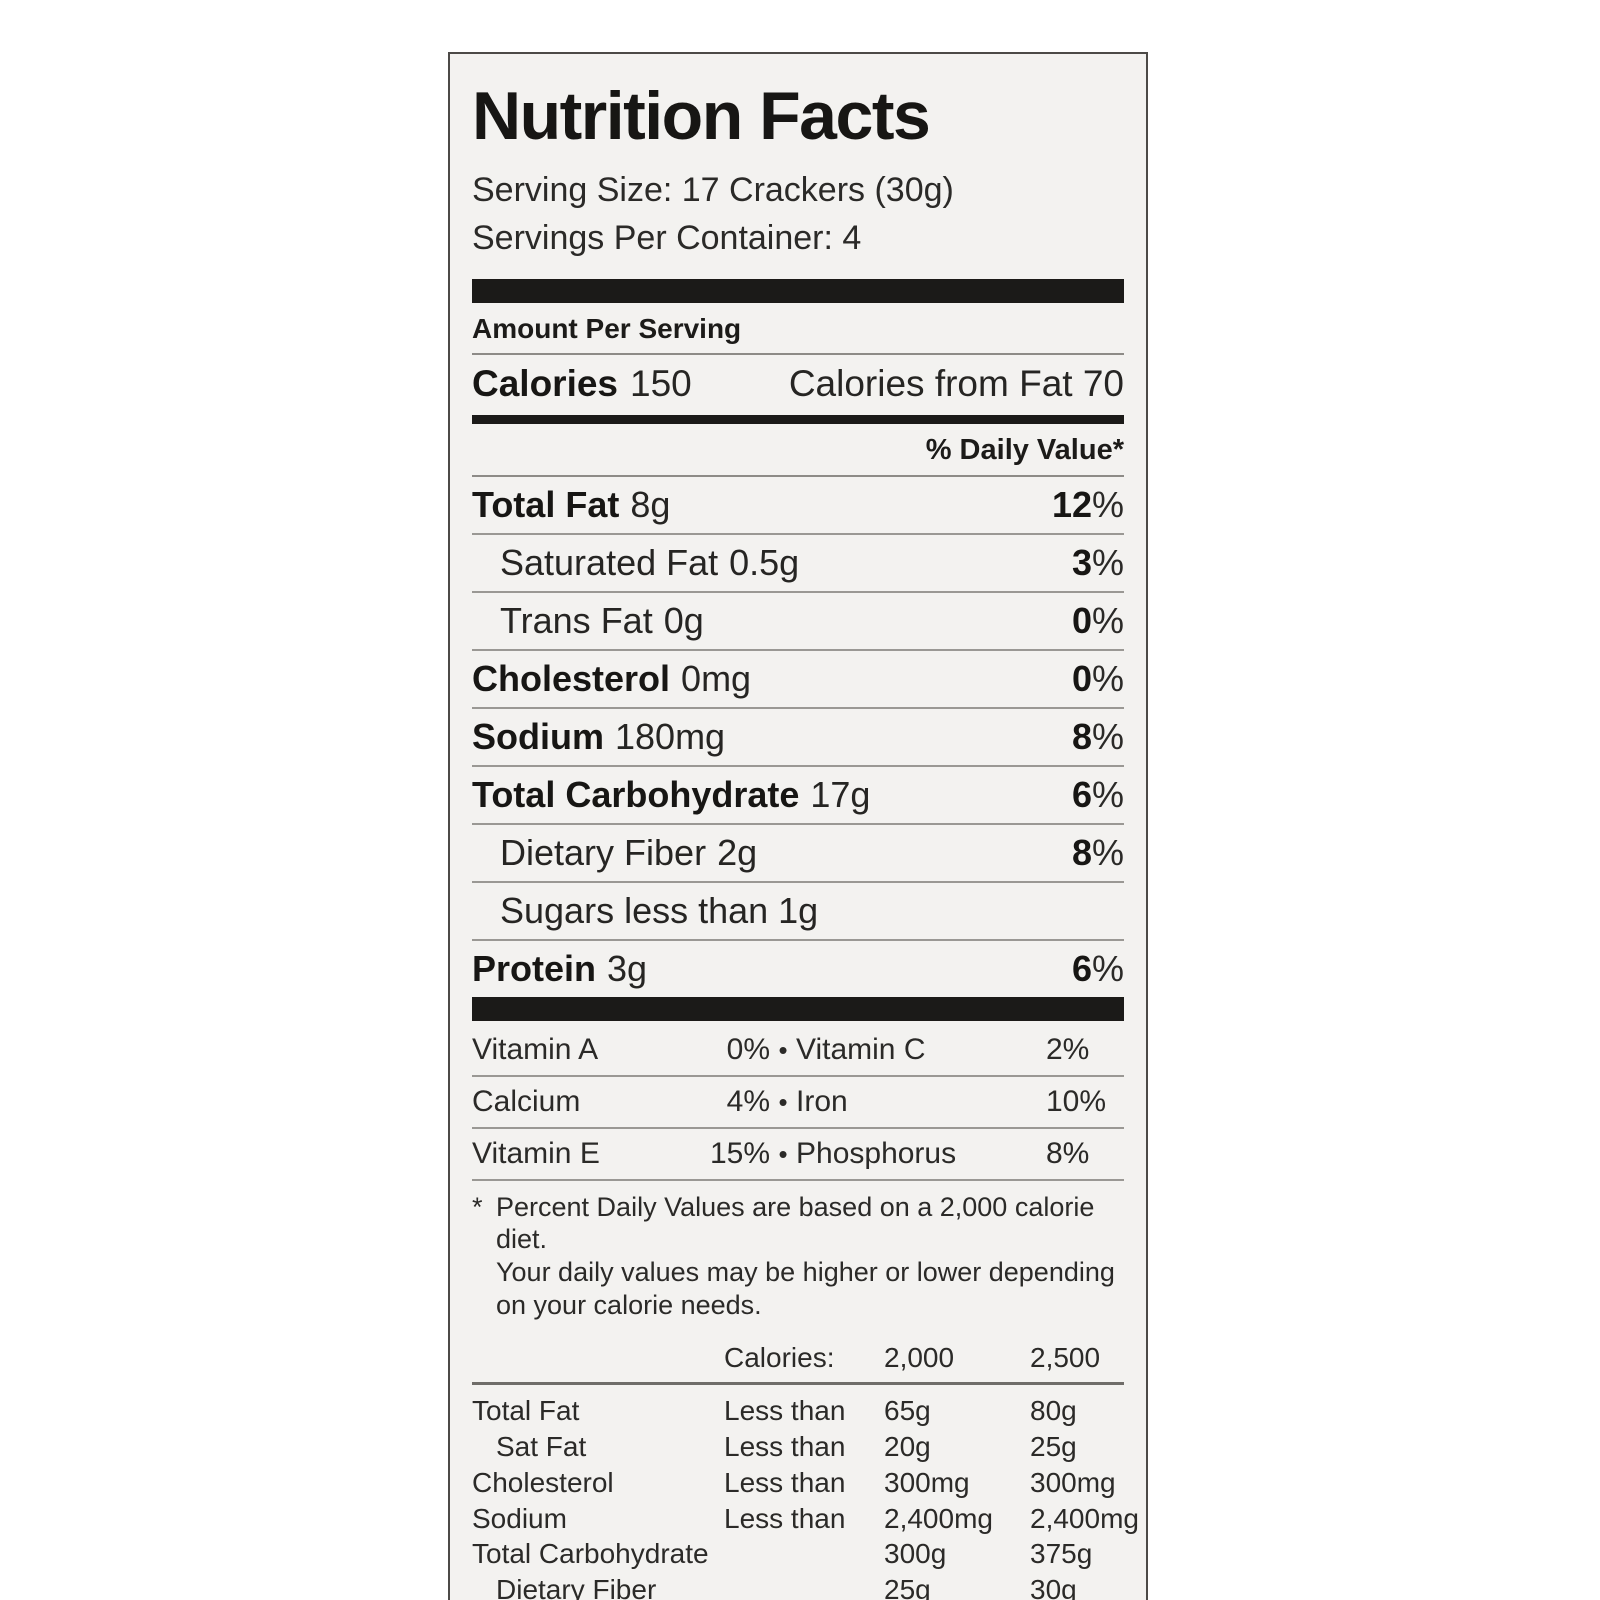 This screenshot has width=1600, height=1600. I want to click on reference-row-sodium: Sodium Less than 2,400mg 2,400mg, so click(805, 1518).